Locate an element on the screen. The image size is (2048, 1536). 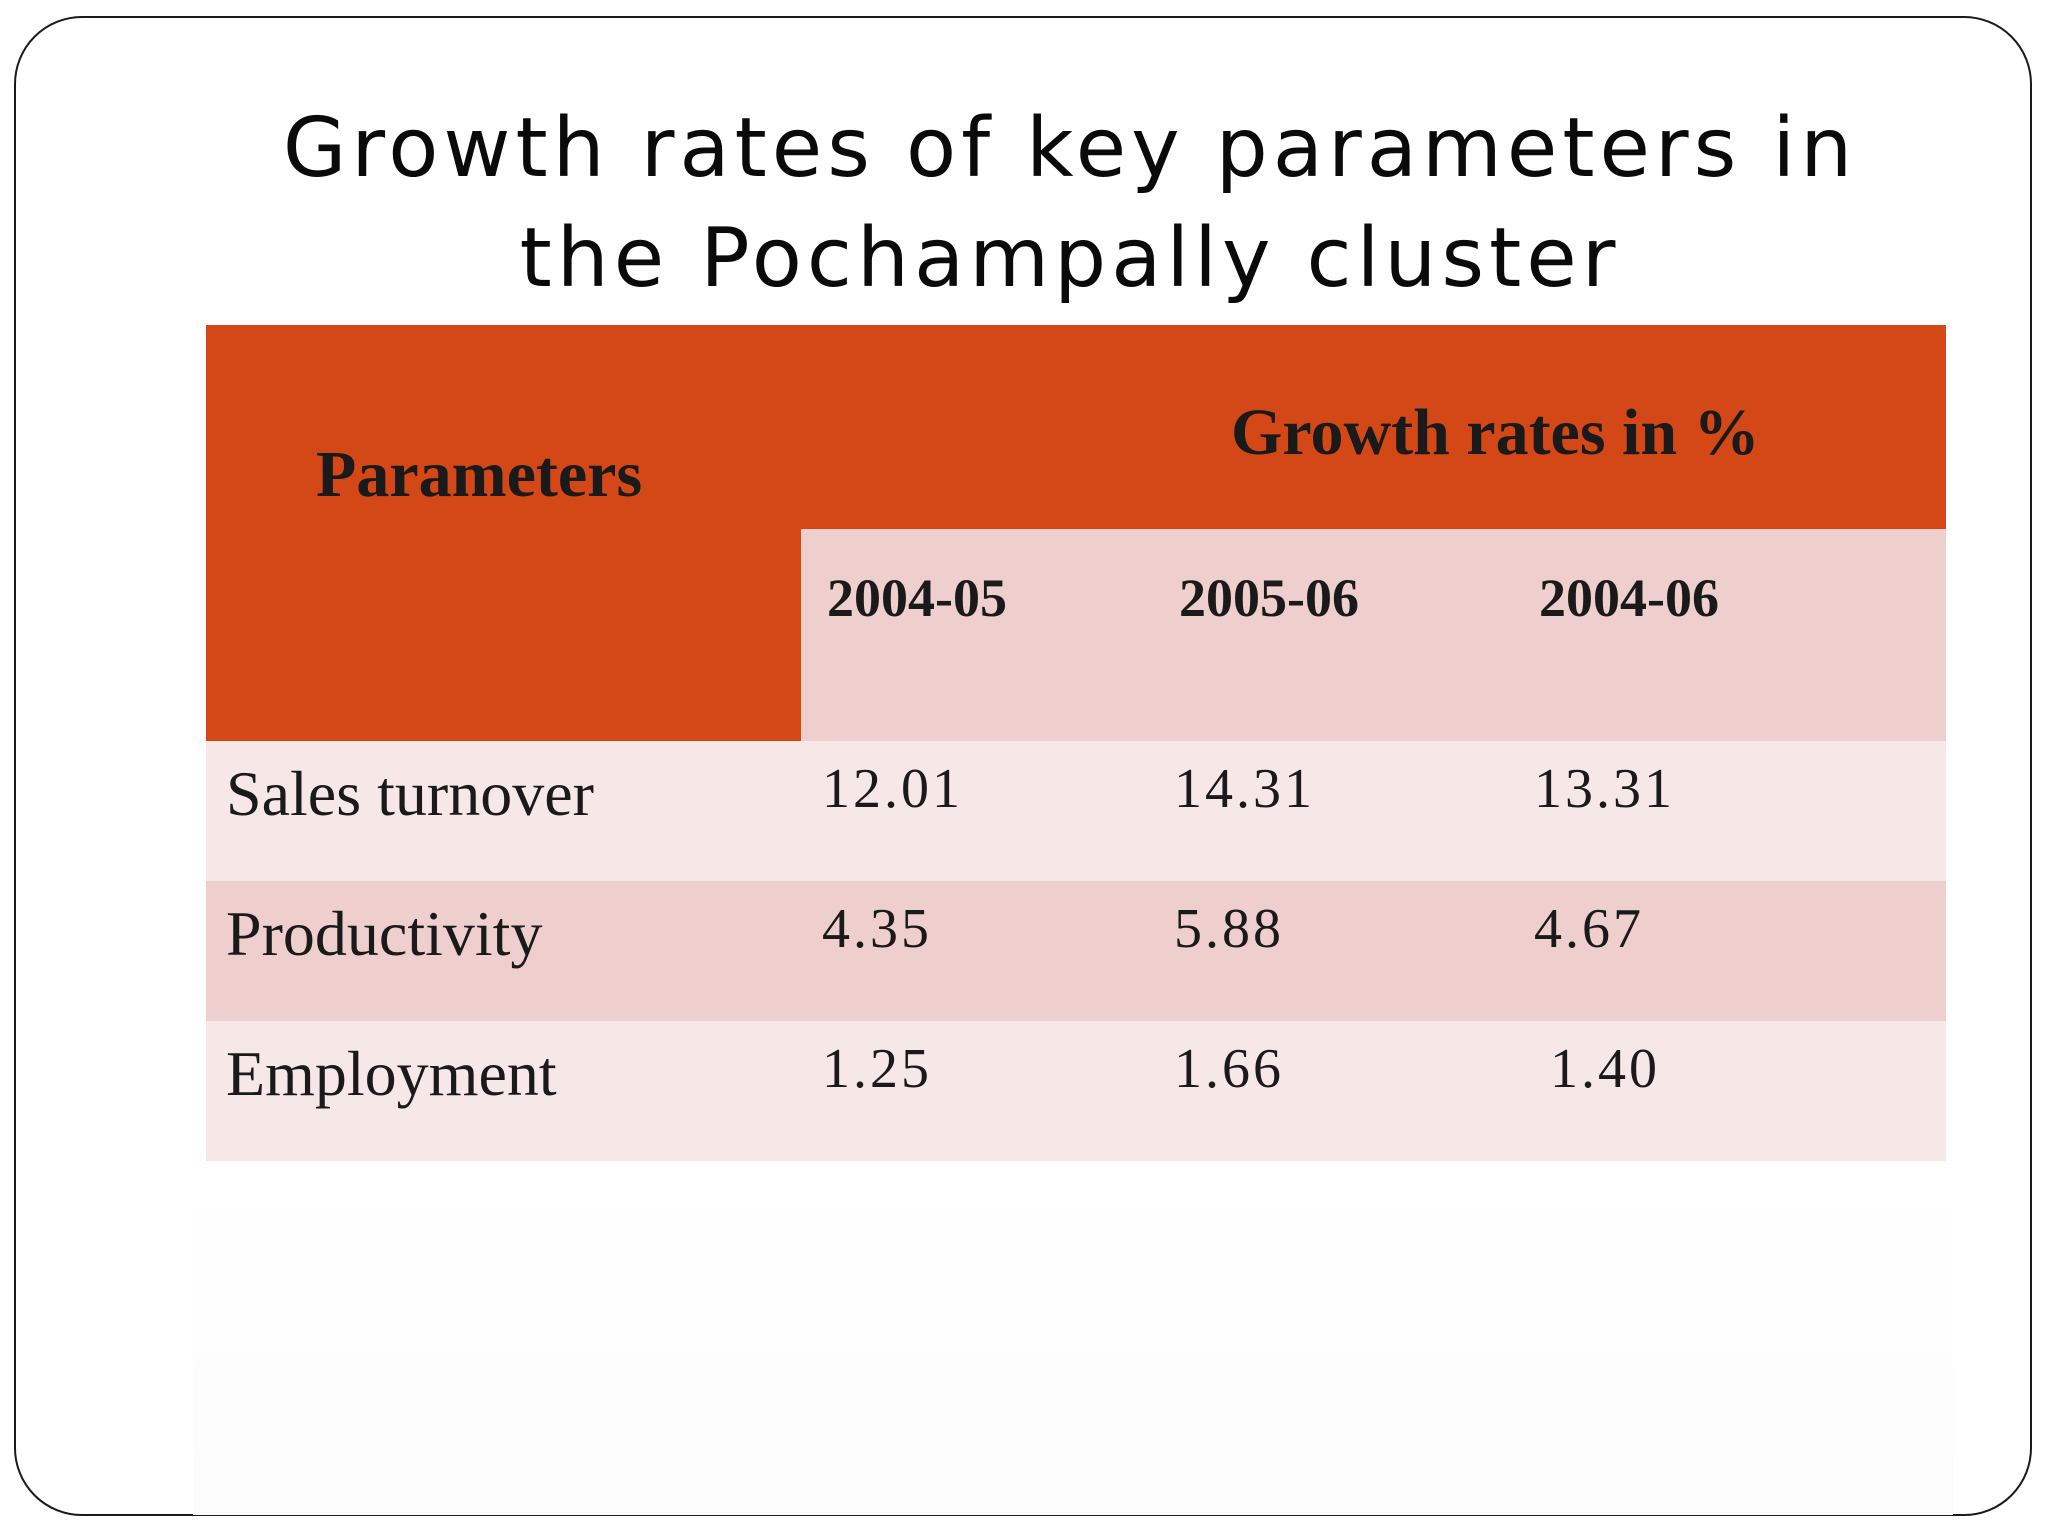
header-growth-rates: Growth rates in % is located at coordinates (1495, 432).